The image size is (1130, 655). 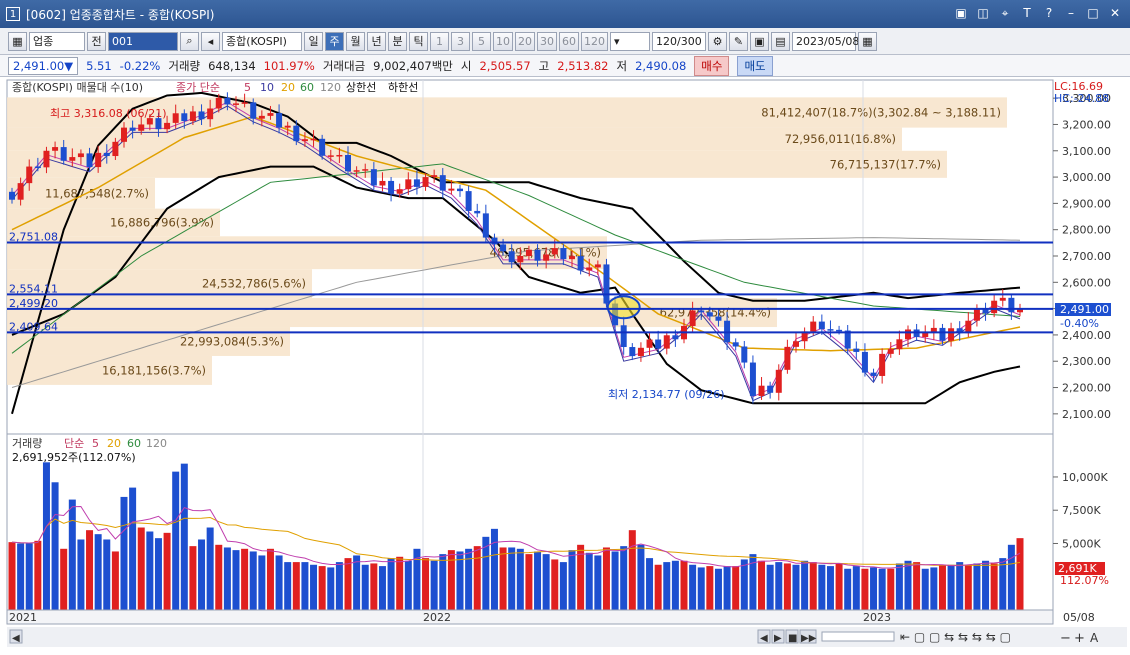 What do you see at coordinates (755, 65) in the screenshot?
I see `sell-button: 매도` at bounding box center [755, 65].